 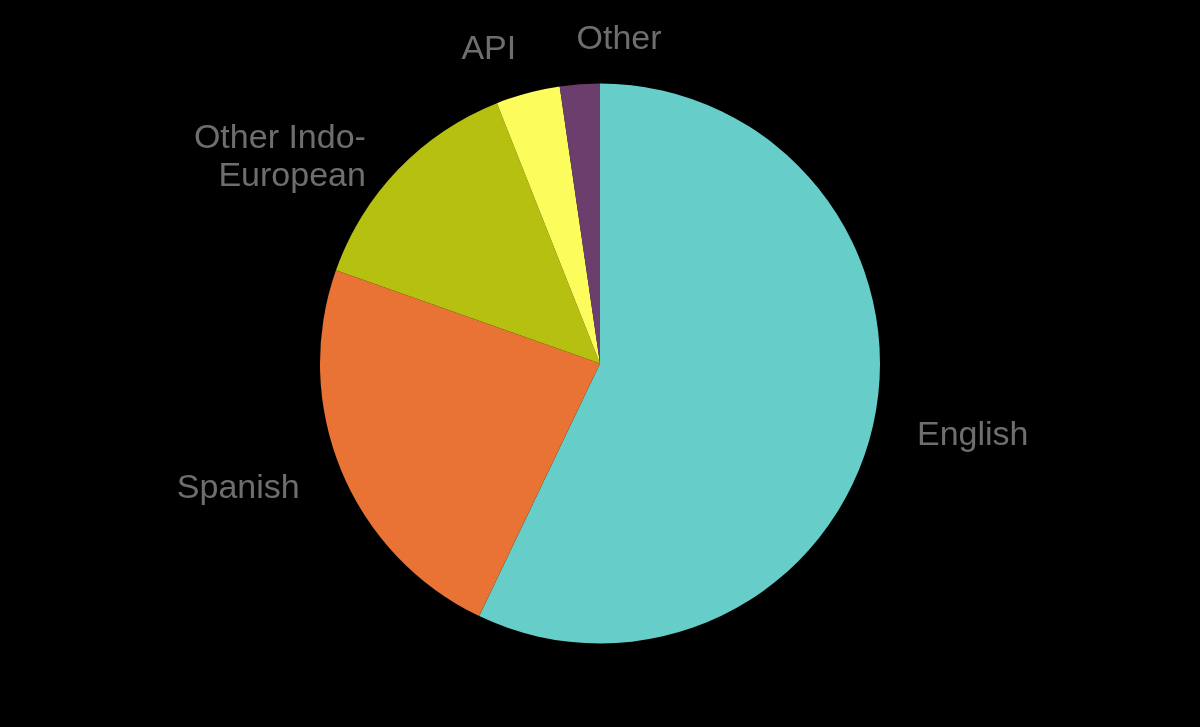 What do you see at coordinates (279, 155) in the screenshot?
I see `slice-label: Other Indo-European` at bounding box center [279, 155].